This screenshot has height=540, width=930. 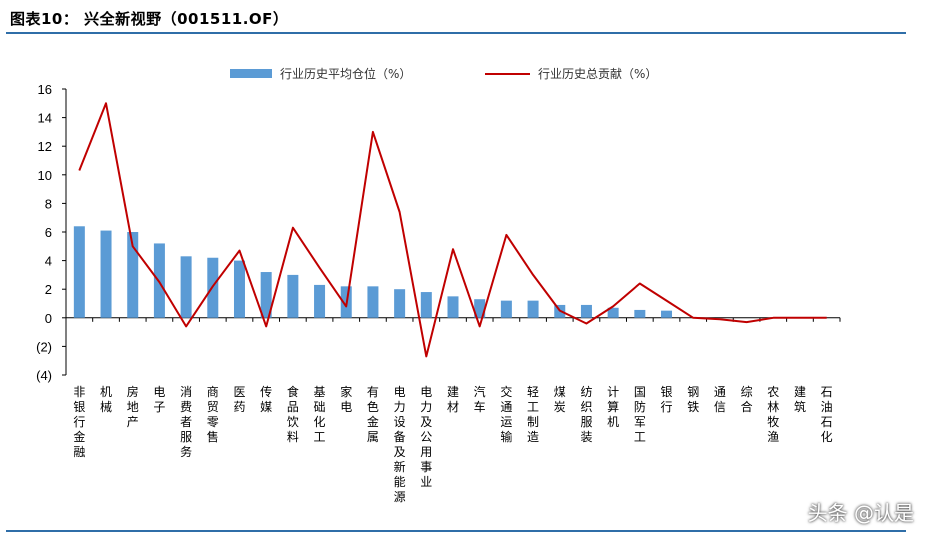 I want to click on x-tick-label: 商贸零售, so click(x=213, y=414).